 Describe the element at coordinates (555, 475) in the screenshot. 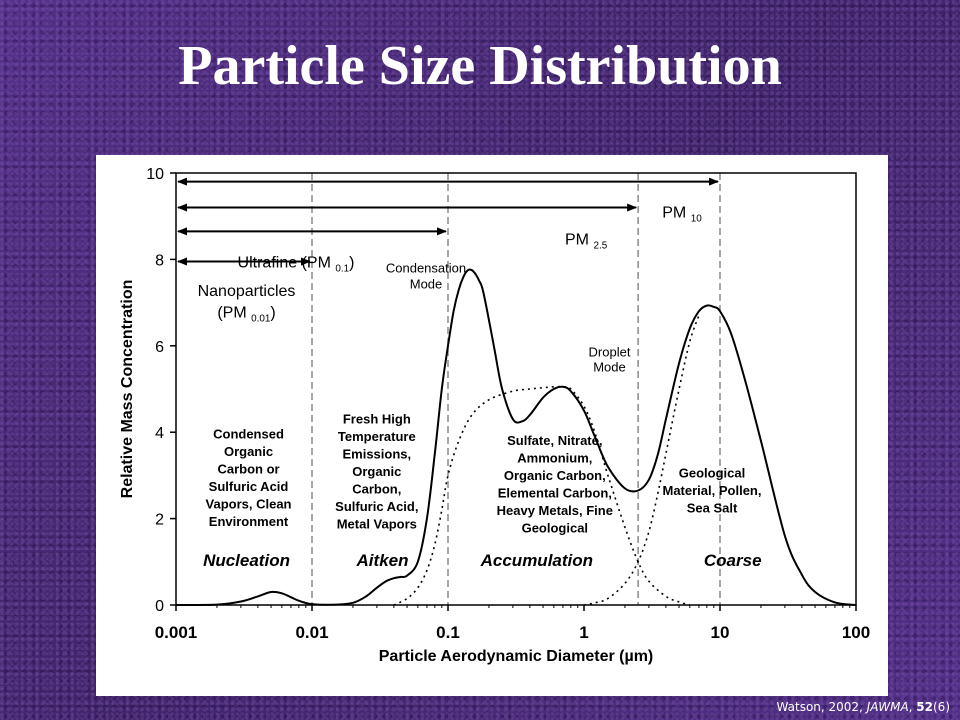

I see `accumulation-description-line-2: Organic Carbon,` at that location.